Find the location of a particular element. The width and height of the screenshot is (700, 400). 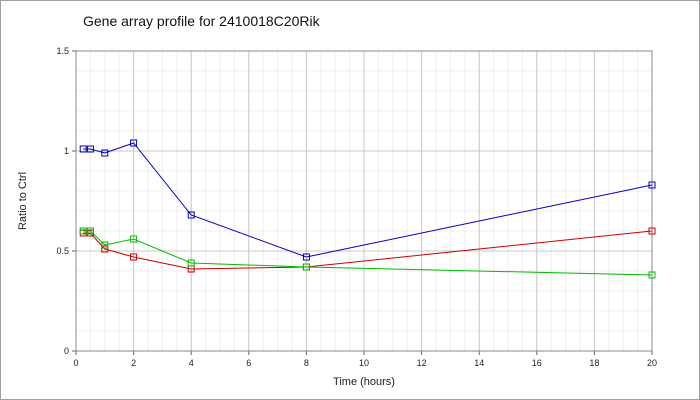

x-tick-label: 2 is located at coordinates (133, 363).